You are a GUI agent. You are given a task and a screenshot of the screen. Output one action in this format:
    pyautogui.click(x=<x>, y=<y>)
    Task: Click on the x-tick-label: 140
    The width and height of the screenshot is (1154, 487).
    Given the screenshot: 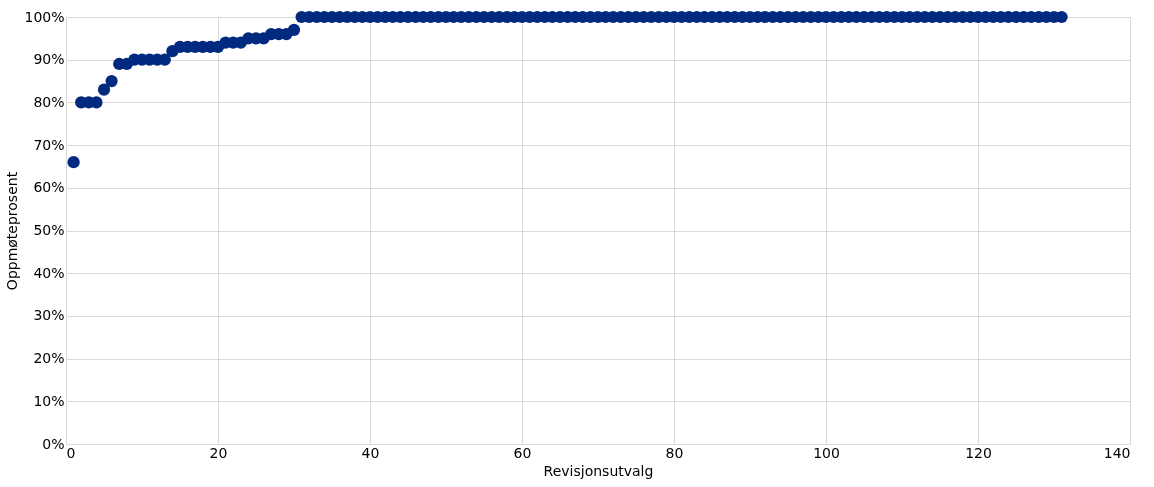 What is the action you would take?
    pyautogui.click(x=1117, y=452)
    